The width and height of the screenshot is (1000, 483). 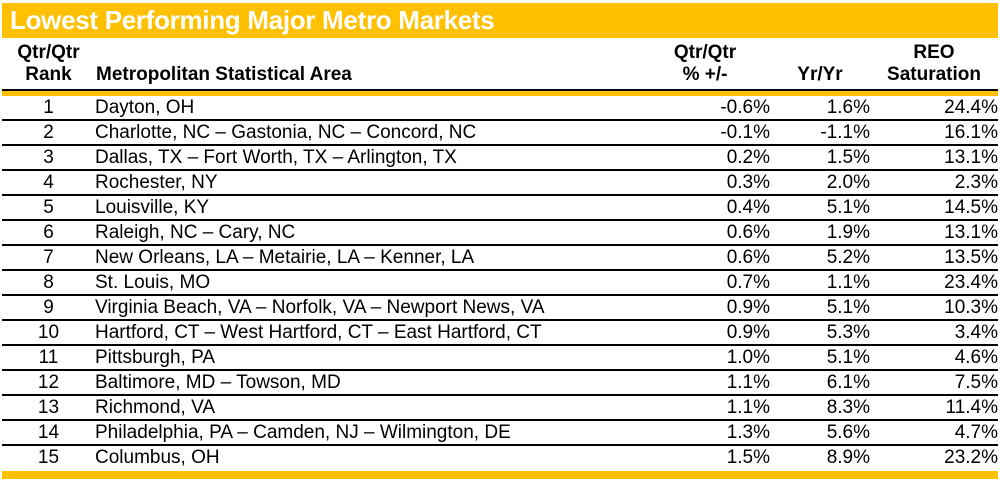 What do you see at coordinates (48, 157) in the screenshot?
I see `cell-rank: 3` at bounding box center [48, 157].